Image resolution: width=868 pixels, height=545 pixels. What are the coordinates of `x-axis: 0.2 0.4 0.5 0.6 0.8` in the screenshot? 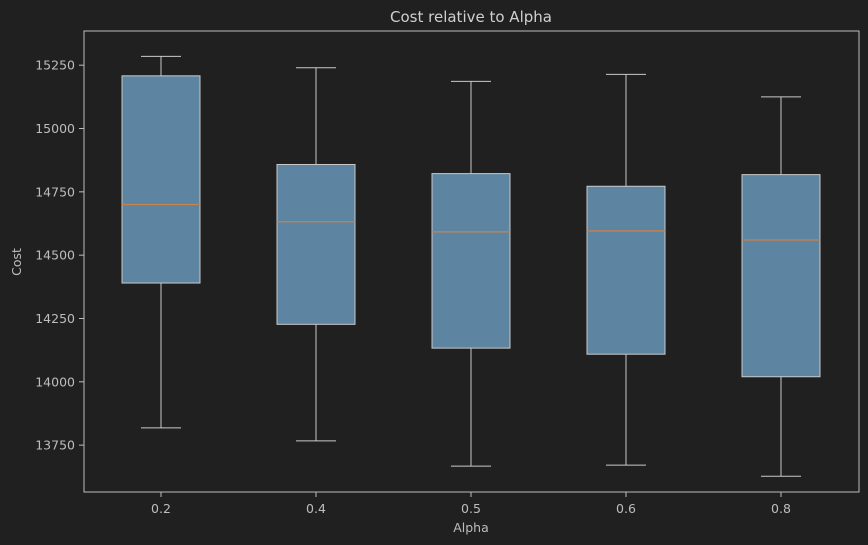 It's located at (471, 504).